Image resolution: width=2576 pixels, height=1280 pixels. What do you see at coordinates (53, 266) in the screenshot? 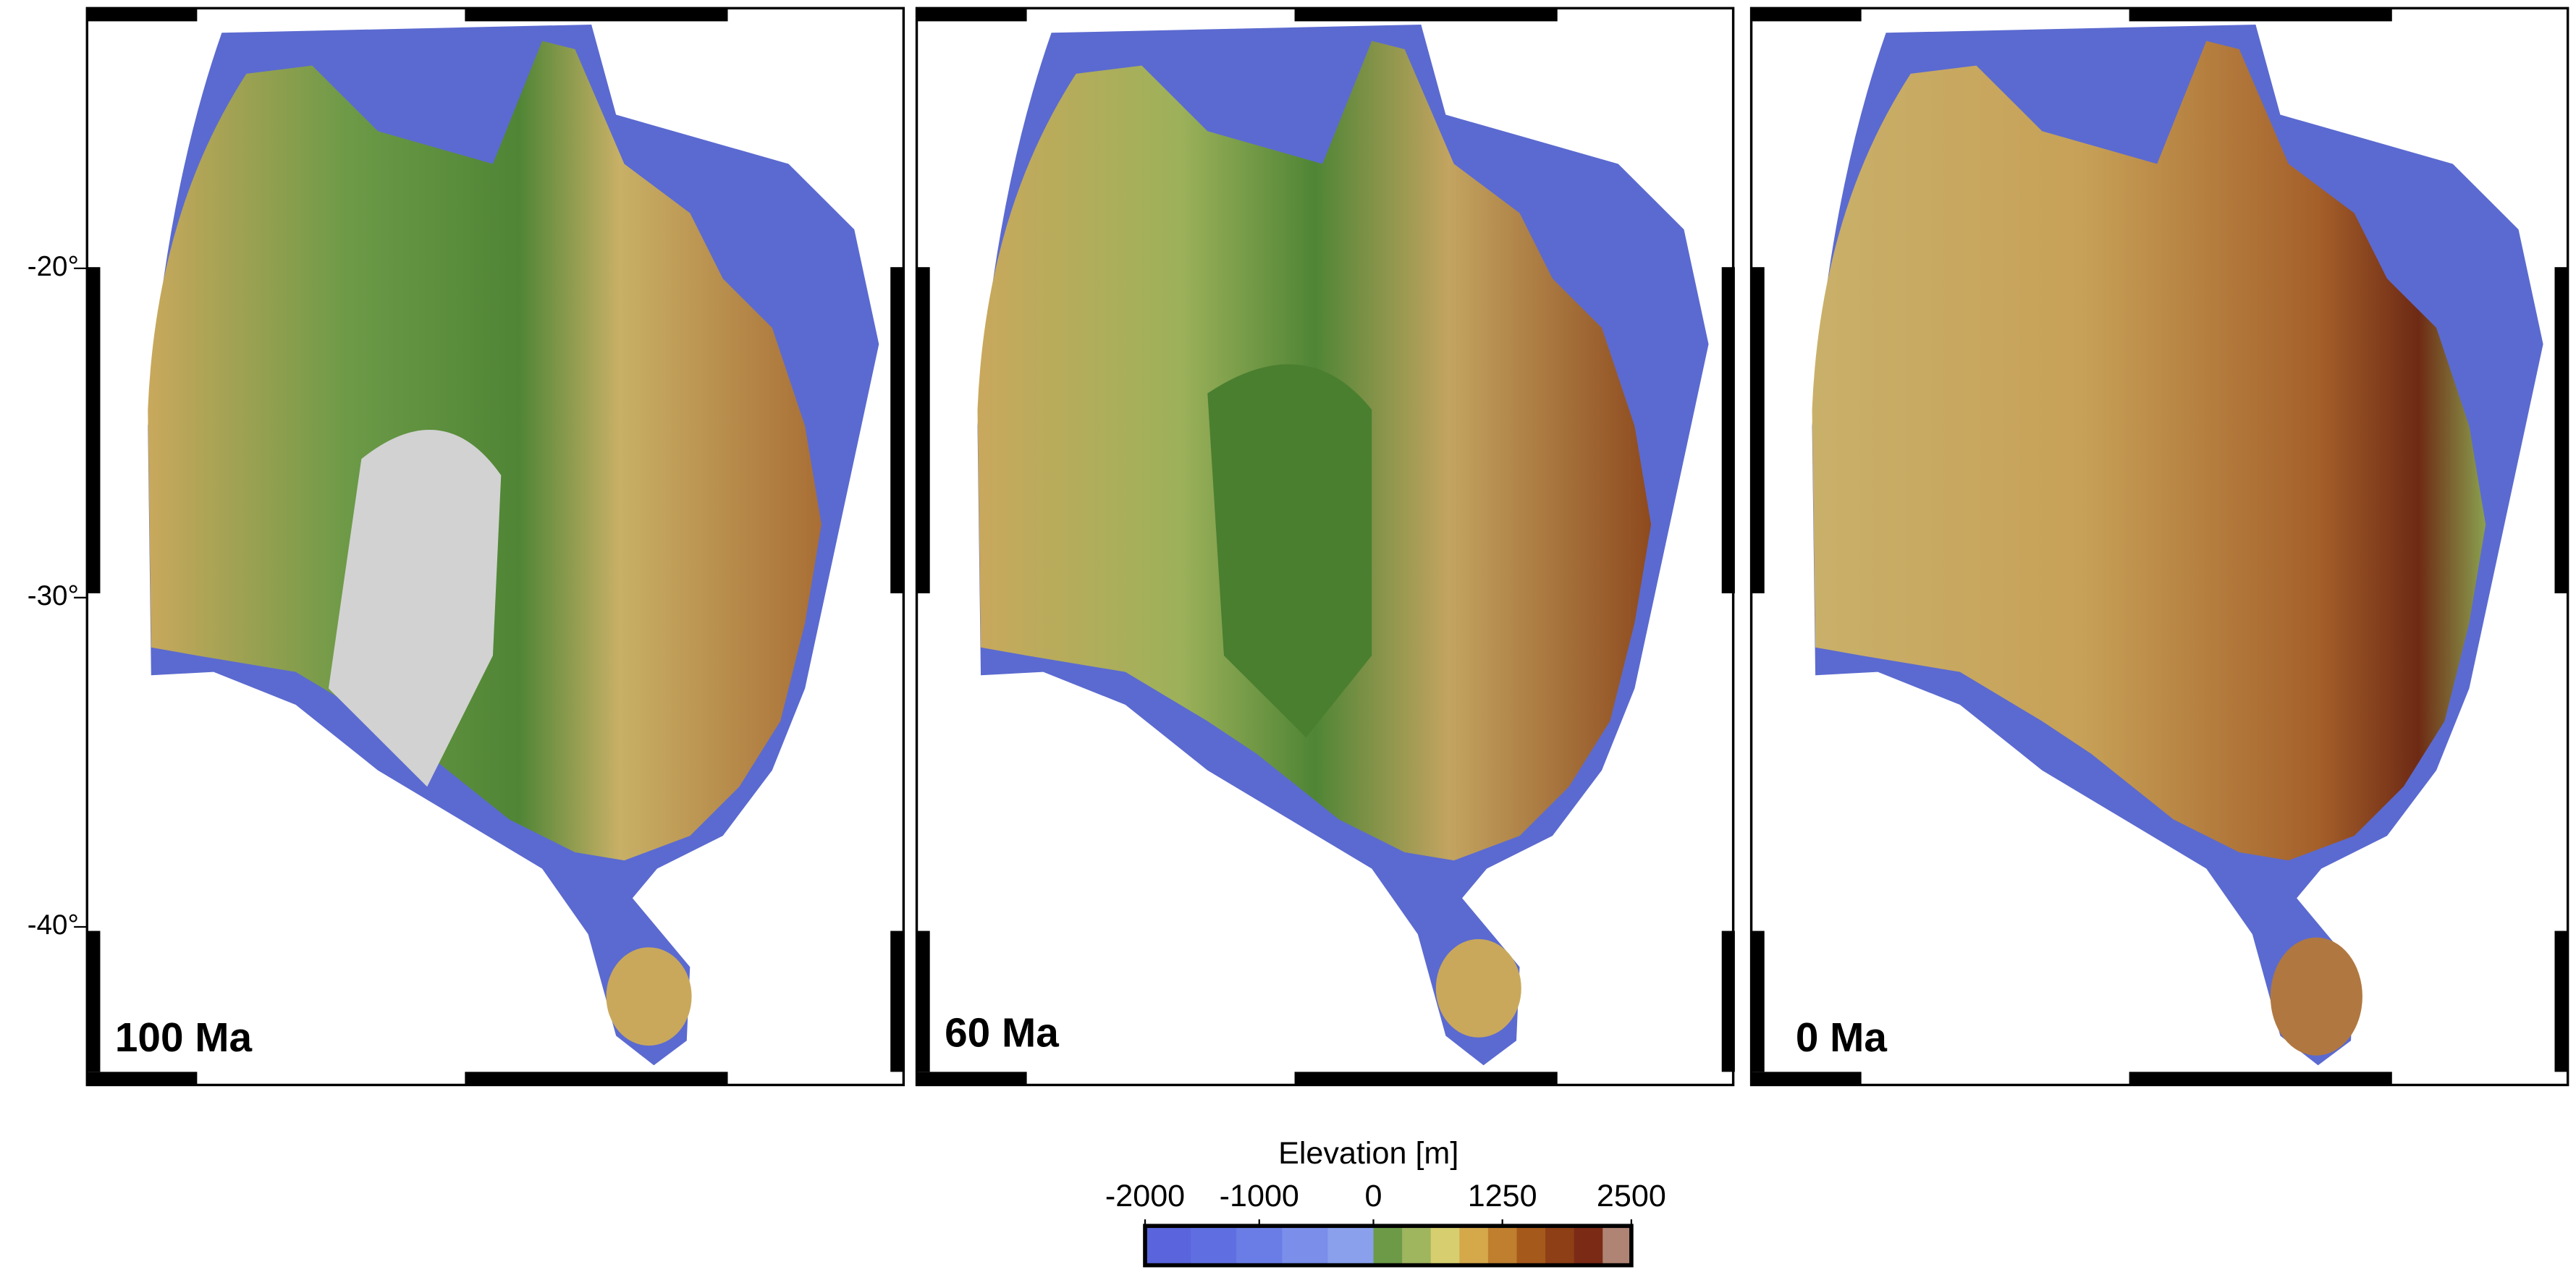
I see `lat-tick-label: -20°` at bounding box center [53, 266].